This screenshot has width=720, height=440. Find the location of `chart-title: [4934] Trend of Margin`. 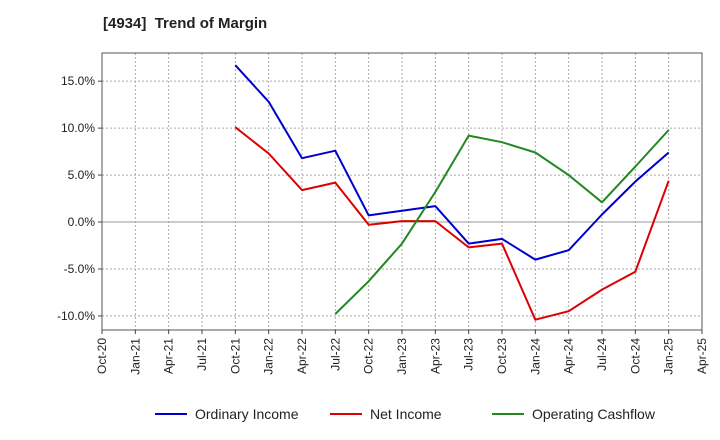

chart-title: [4934] Trend of Margin is located at coordinates (185, 23).